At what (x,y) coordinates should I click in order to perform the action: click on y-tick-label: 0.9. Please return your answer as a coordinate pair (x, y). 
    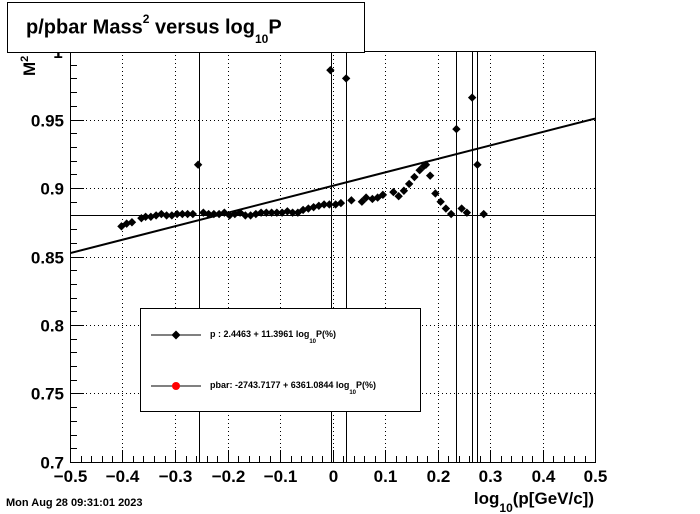
    Looking at the image, I should click on (52, 189).